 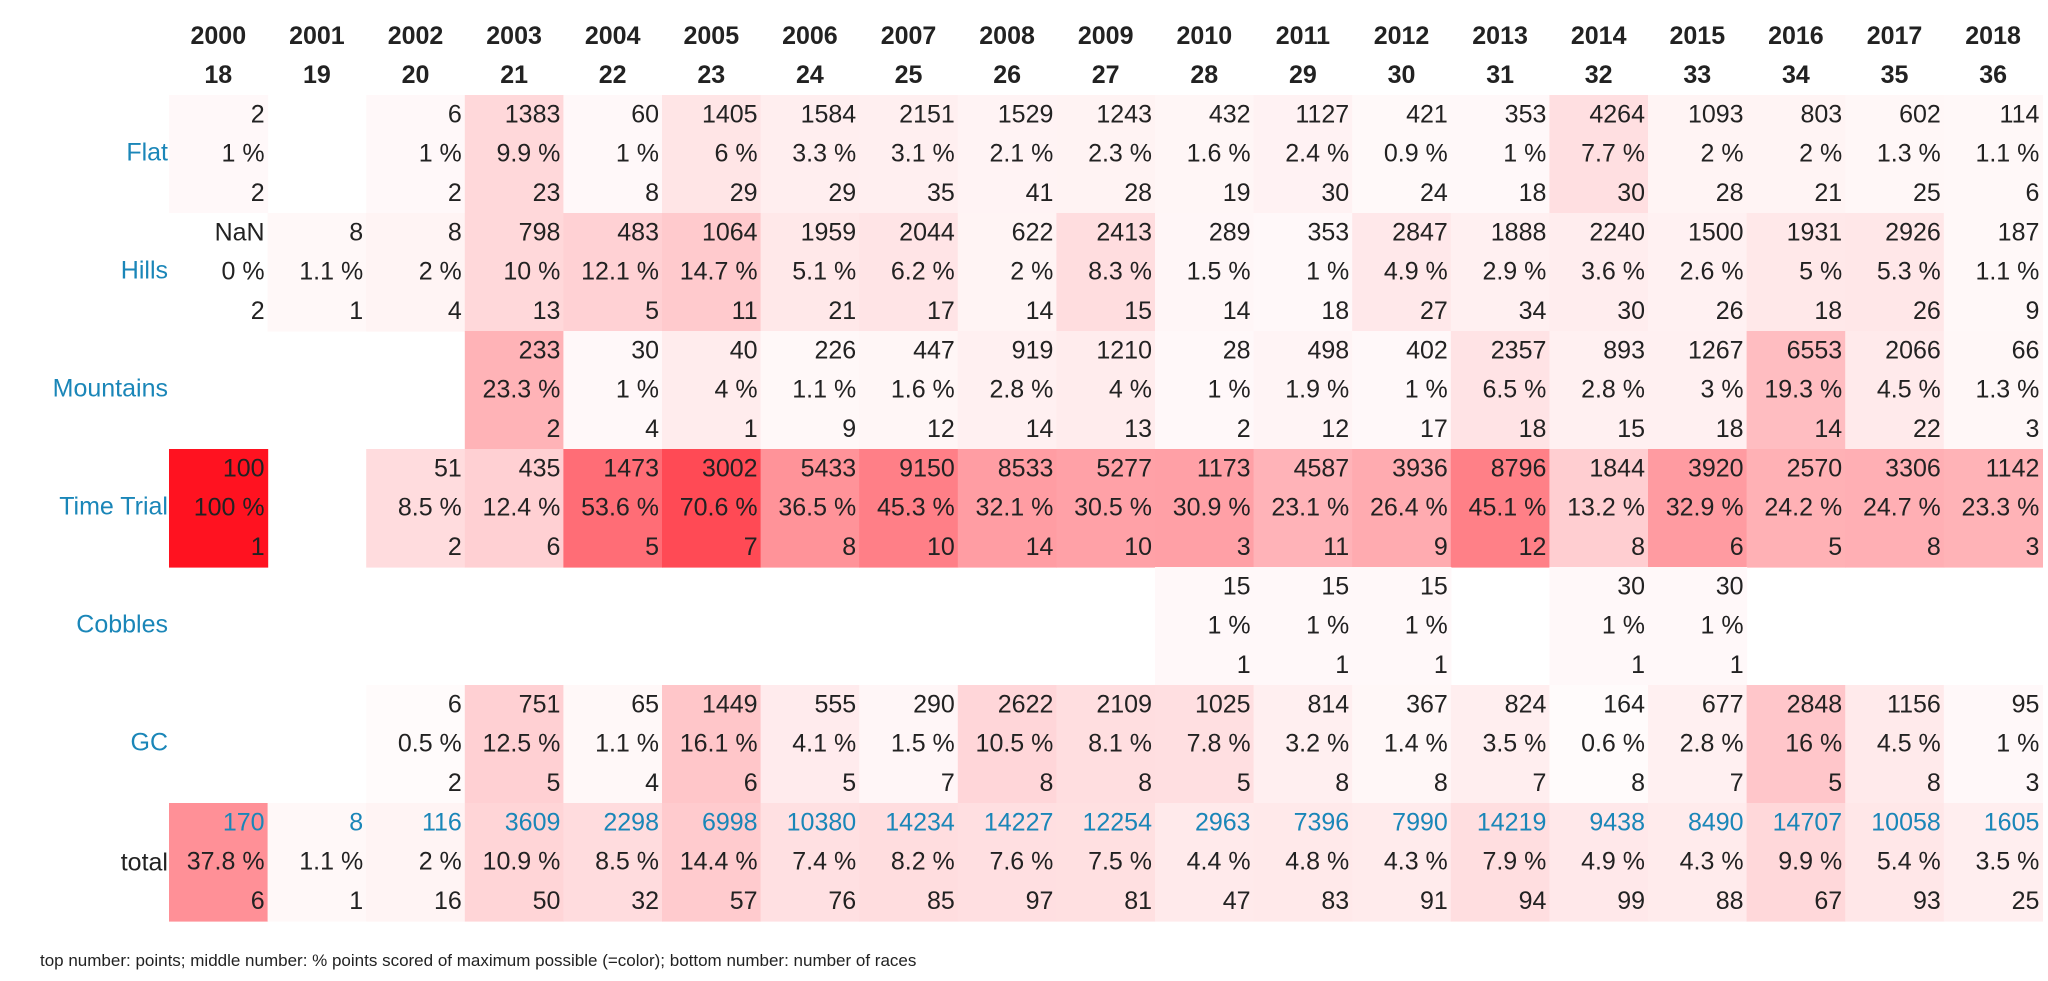 What do you see at coordinates (745, 311) in the screenshot?
I see `cell-races: 11` at bounding box center [745, 311].